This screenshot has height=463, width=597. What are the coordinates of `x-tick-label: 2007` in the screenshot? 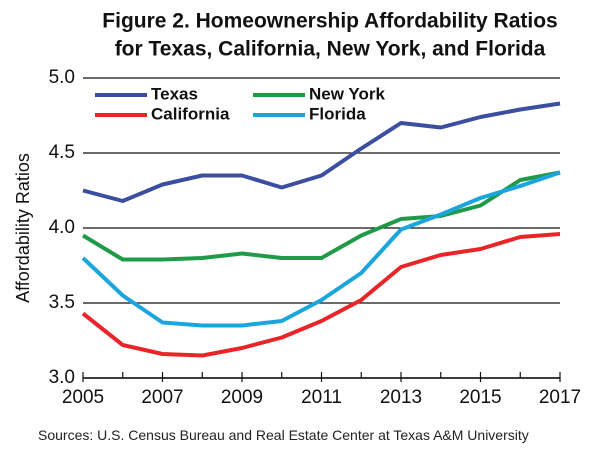 It's located at (162, 397).